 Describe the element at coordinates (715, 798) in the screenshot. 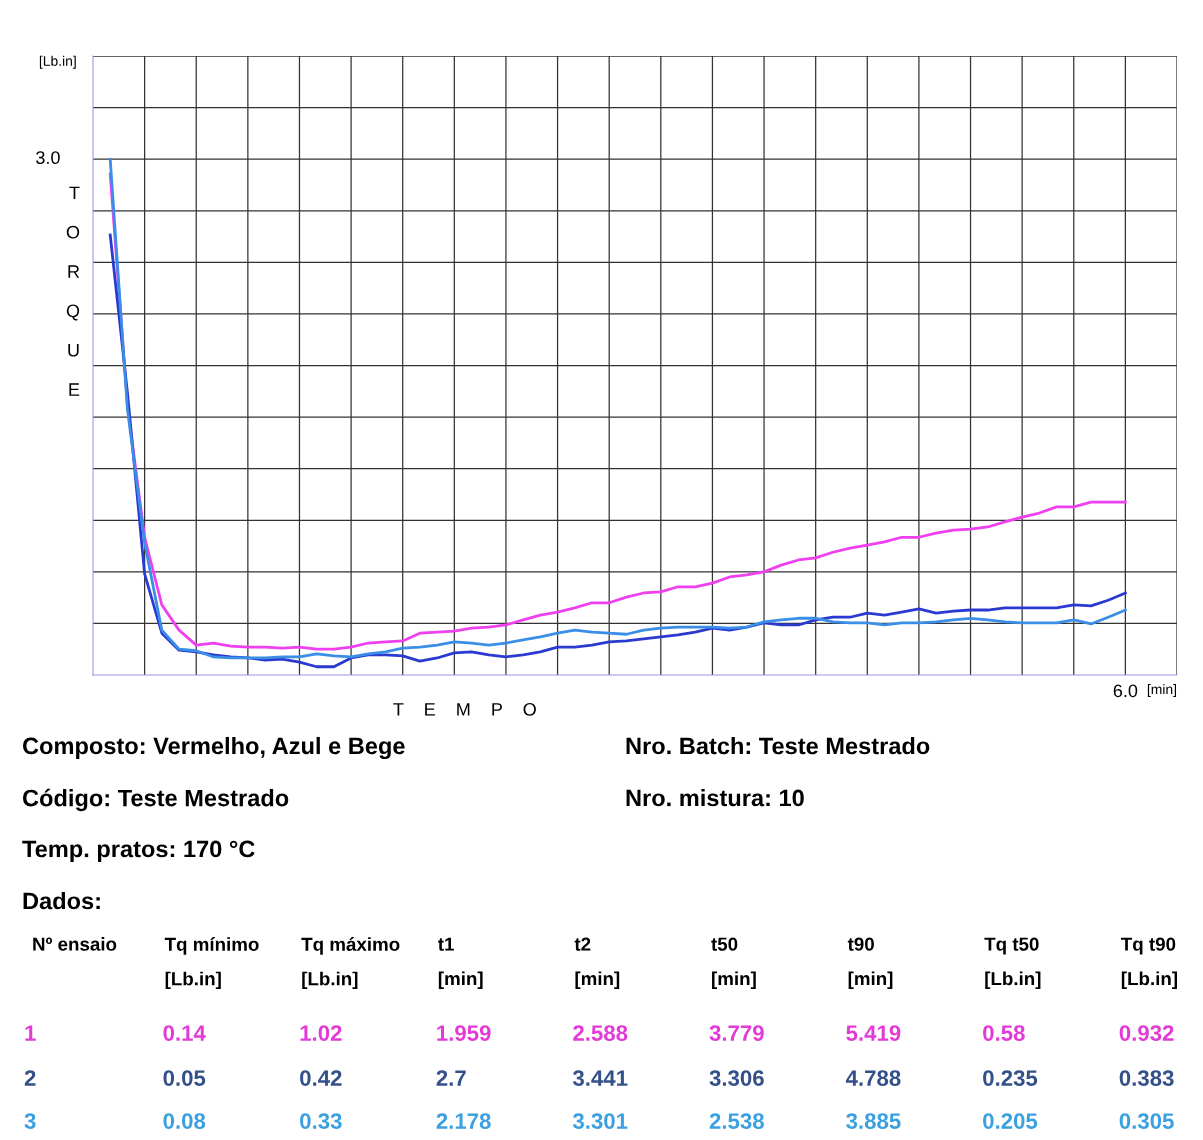

I see `text: Nro. mistura: 10` at that location.